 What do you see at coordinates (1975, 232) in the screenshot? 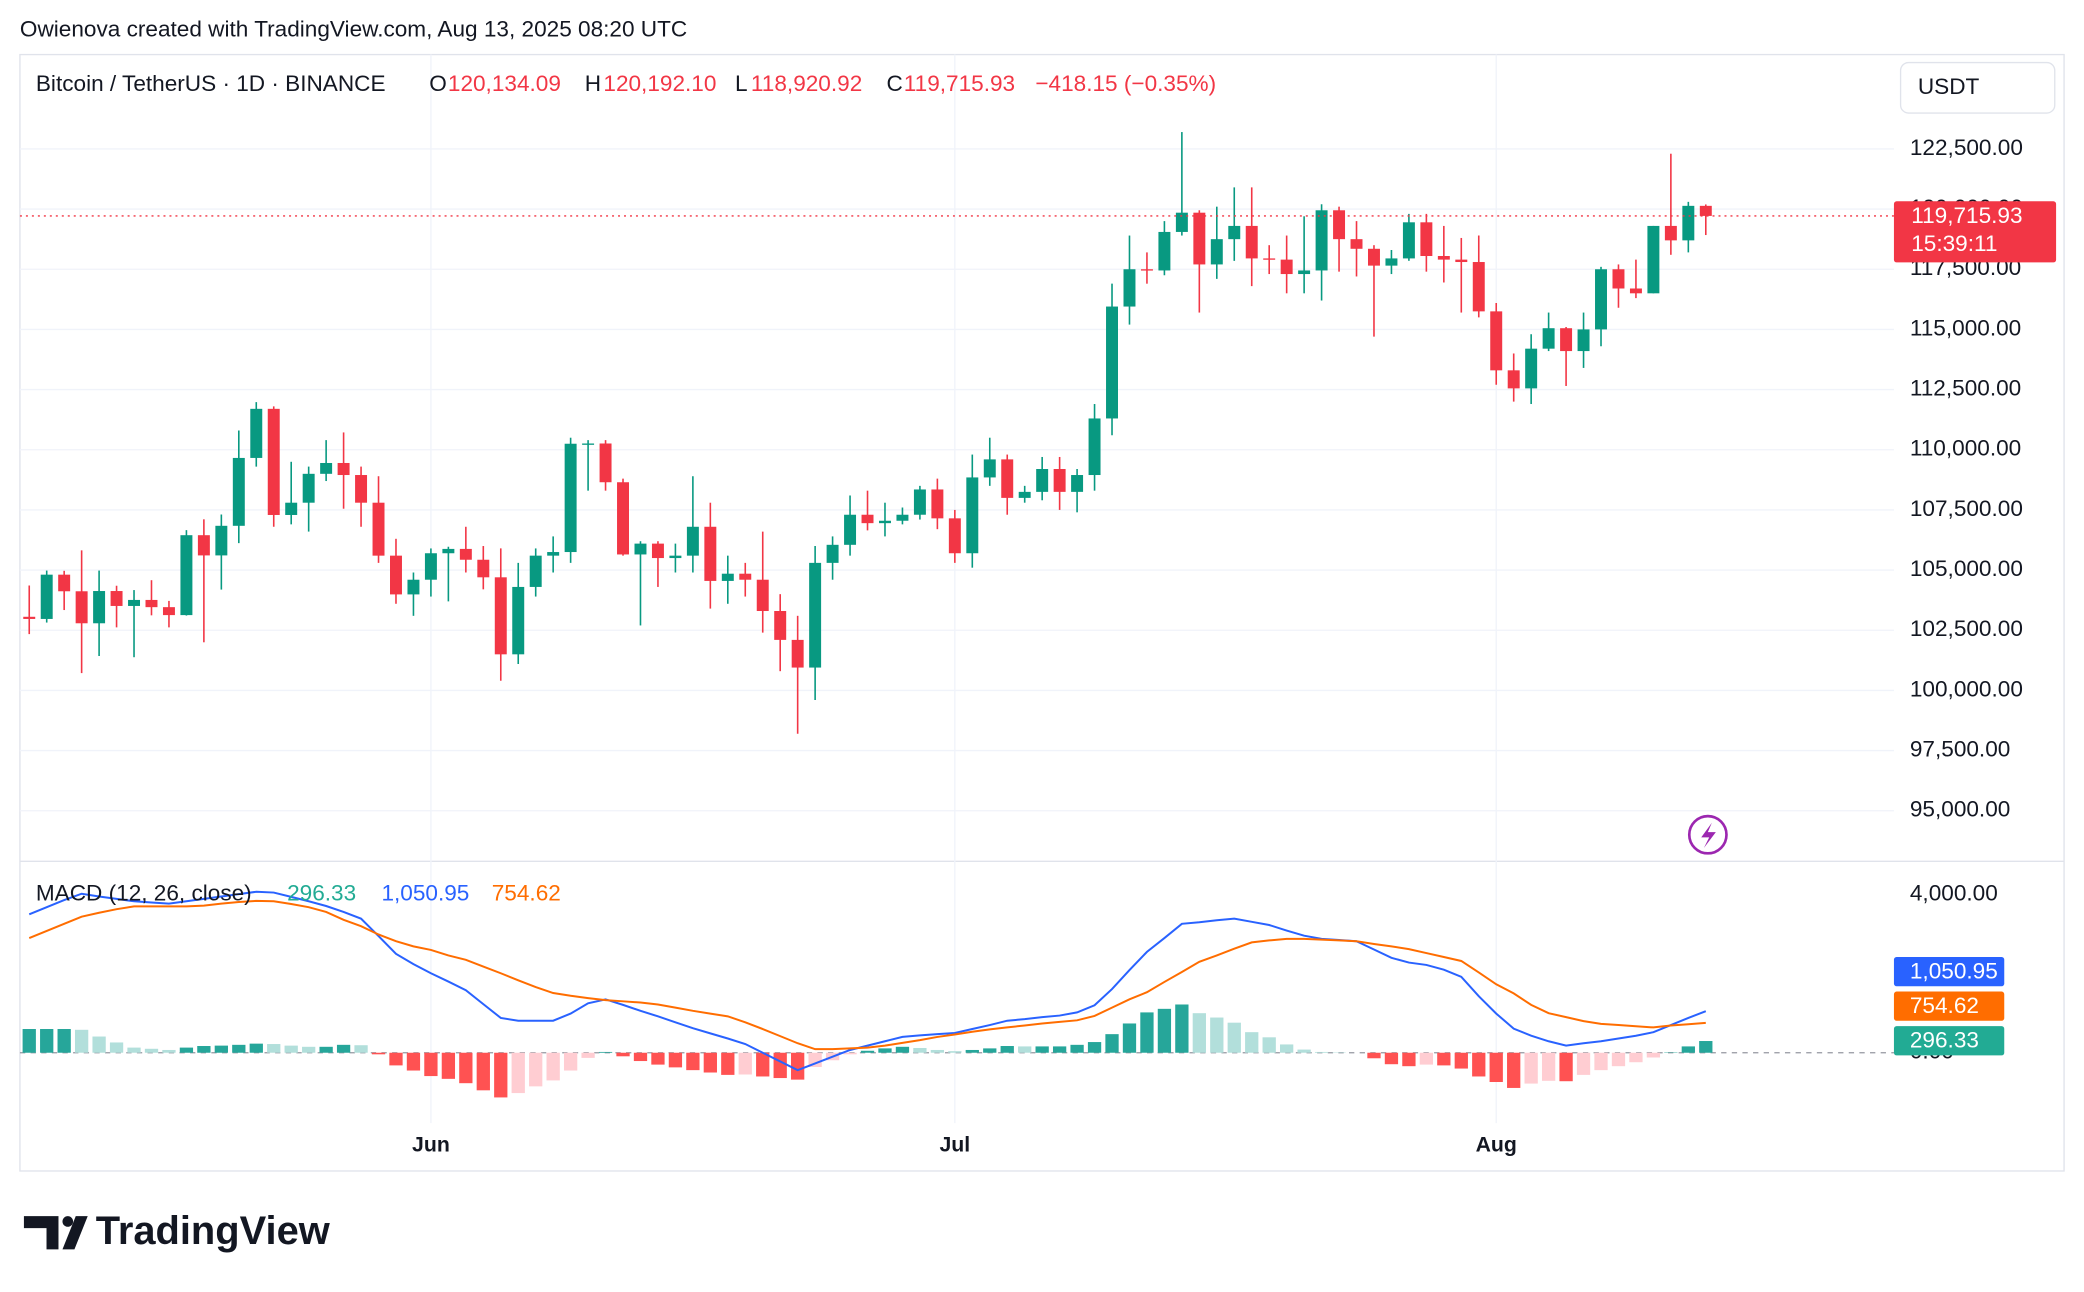
I see `last-price-tag` at bounding box center [1975, 232].